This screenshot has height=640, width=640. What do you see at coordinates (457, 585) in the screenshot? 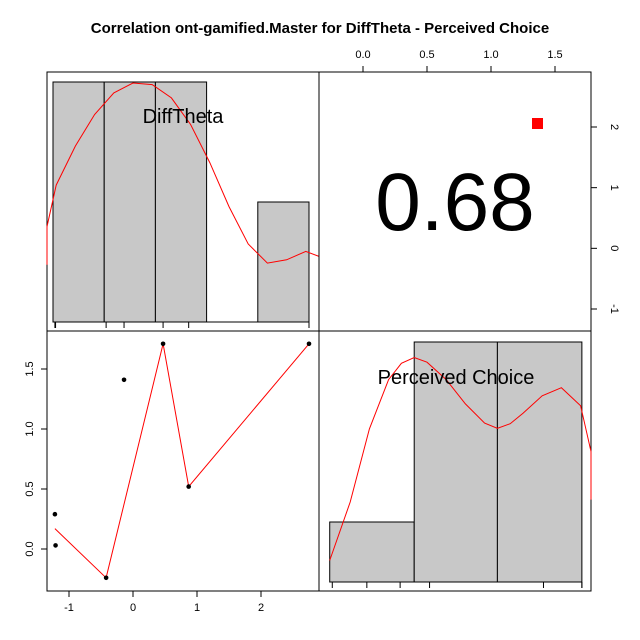
I see `rug-perceived-choice` at bounding box center [457, 585].